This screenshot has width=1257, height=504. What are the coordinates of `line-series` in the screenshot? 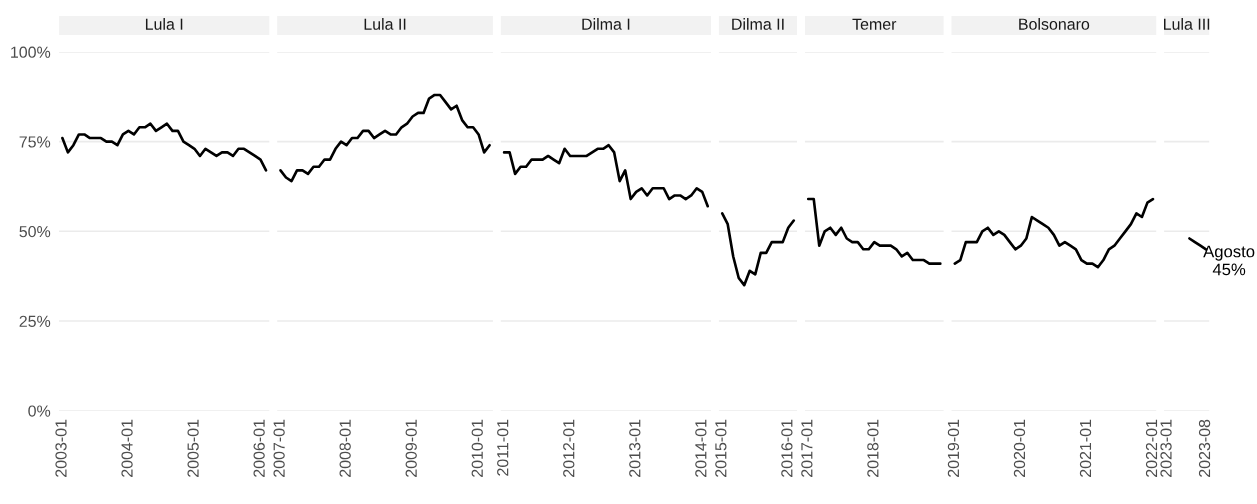 It's located at (164, 147).